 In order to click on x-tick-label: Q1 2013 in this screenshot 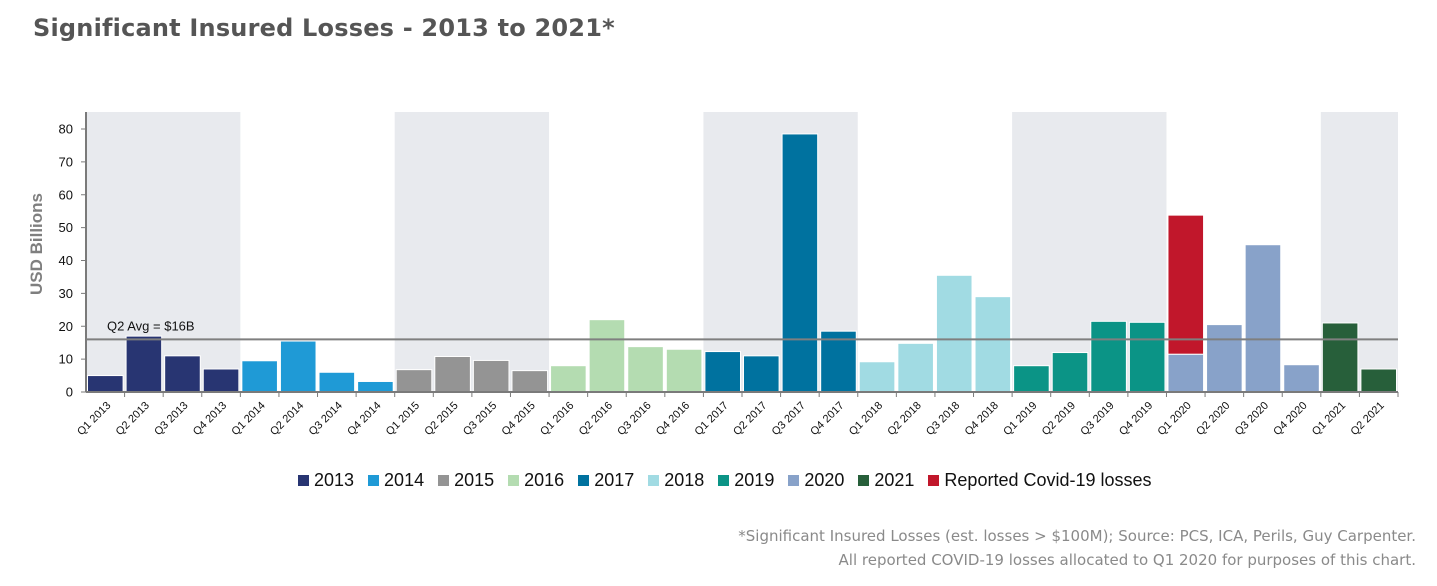, I will do `click(94, 419)`.